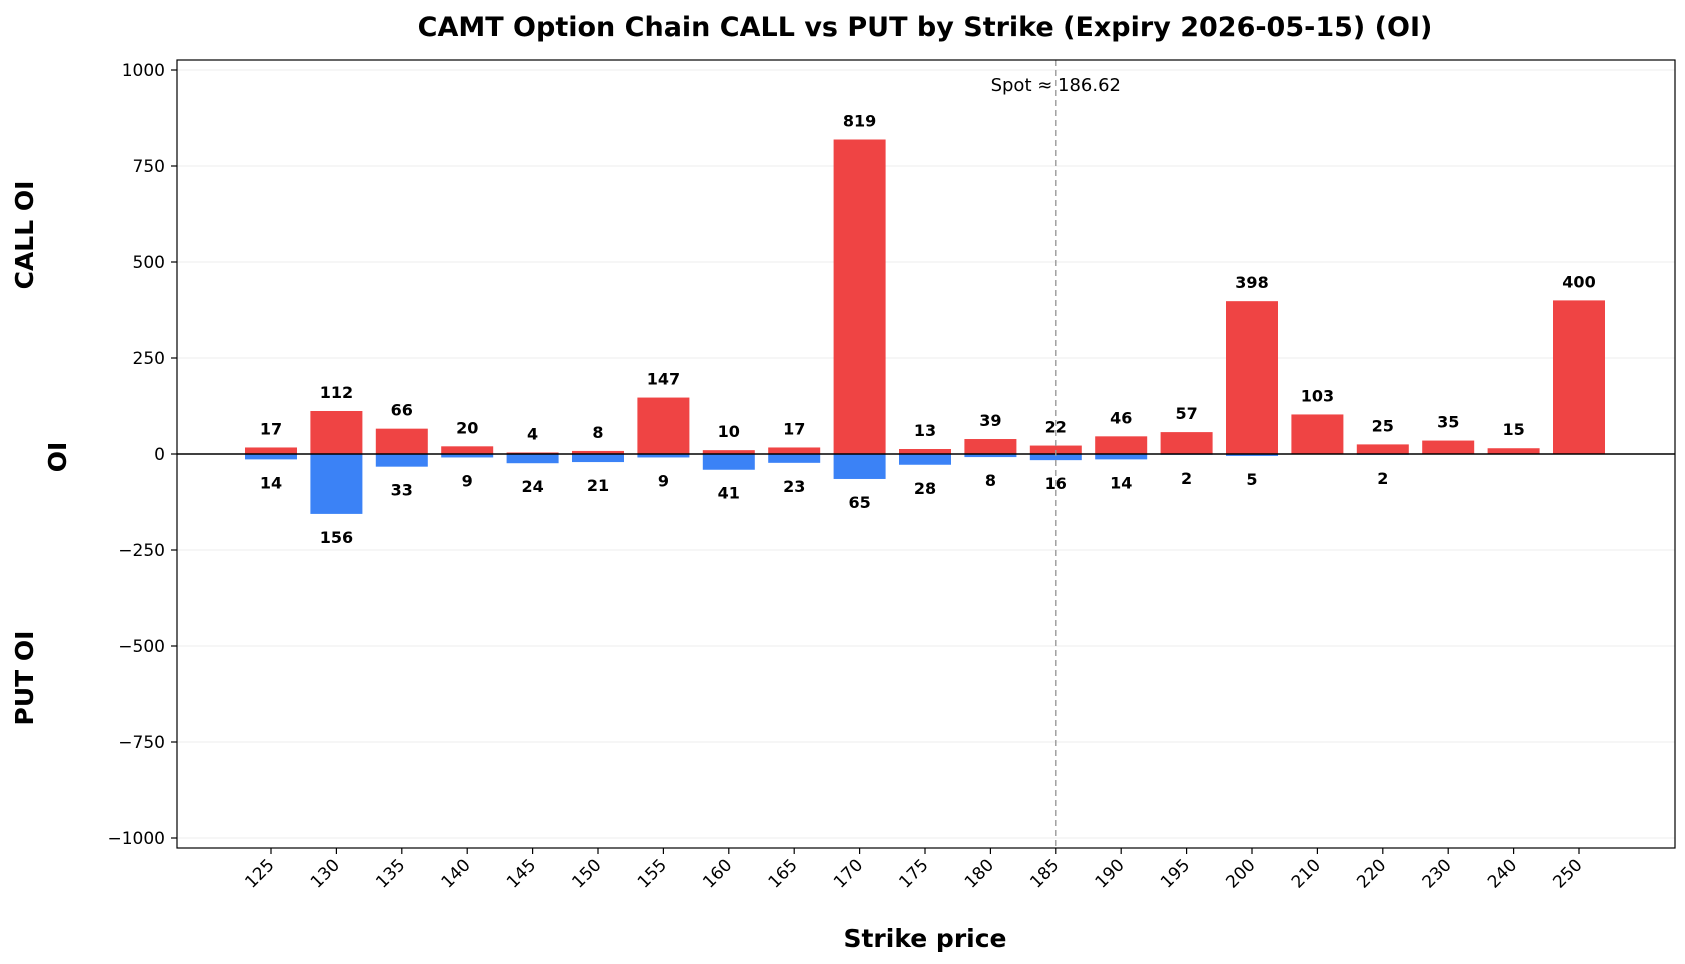 This screenshot has width=1685, height=964. What do you see at coordinates (1175, 873) in the screenshot?
I see `x-tick-label: 195` at bounding box center [1175, 873].